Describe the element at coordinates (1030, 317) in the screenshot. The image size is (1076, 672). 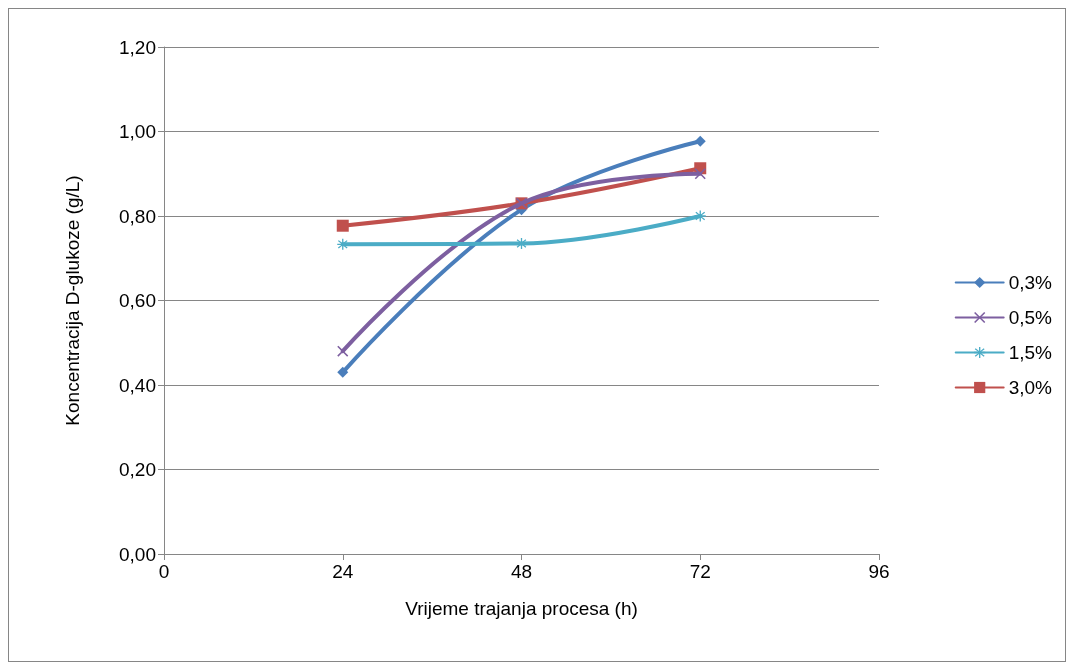
I see `legend-label: 0,5%` at that location.